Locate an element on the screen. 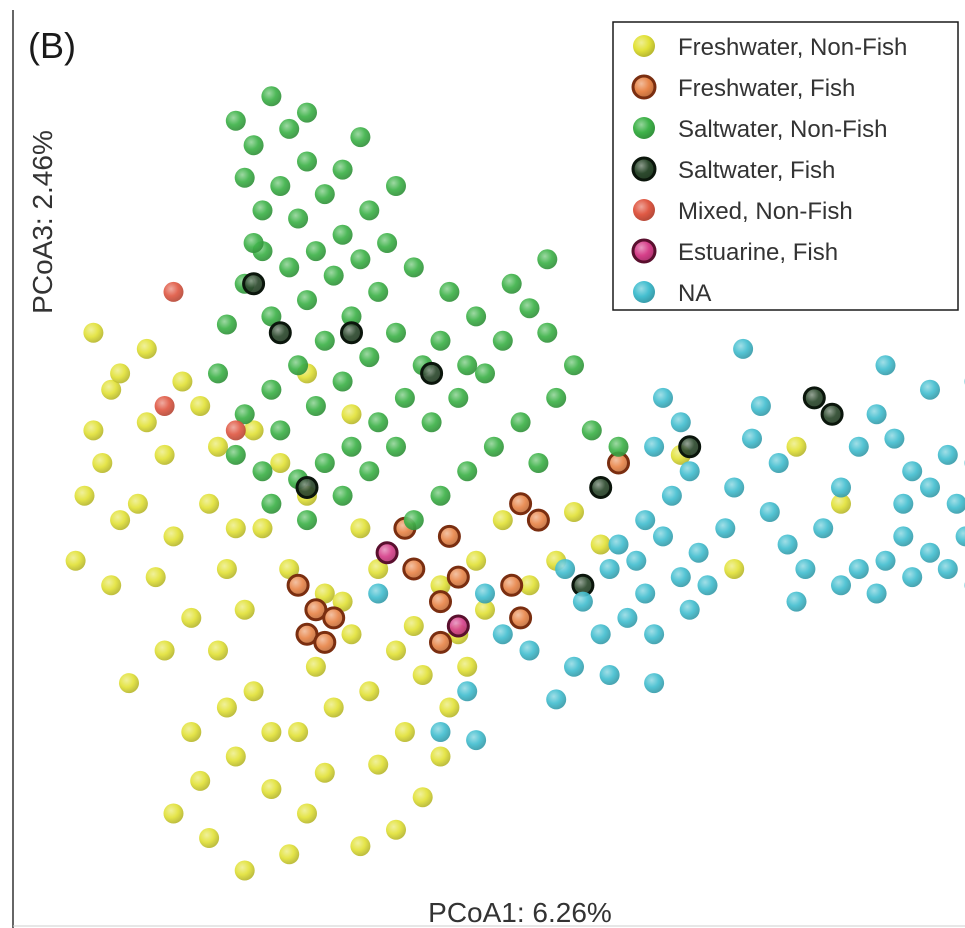 The image size is (965, 928). legend-item-estuarine-fish: Estuarine, Fish is located at coordinates (734, 252).